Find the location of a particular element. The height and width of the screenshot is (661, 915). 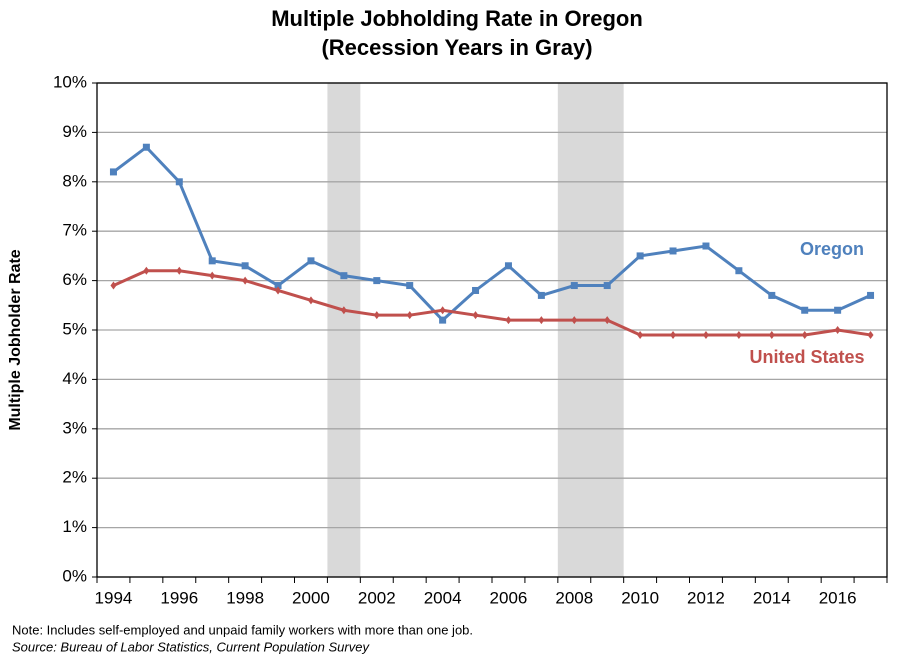

y-tick-label: 0% is located at coordinates (74, 575).